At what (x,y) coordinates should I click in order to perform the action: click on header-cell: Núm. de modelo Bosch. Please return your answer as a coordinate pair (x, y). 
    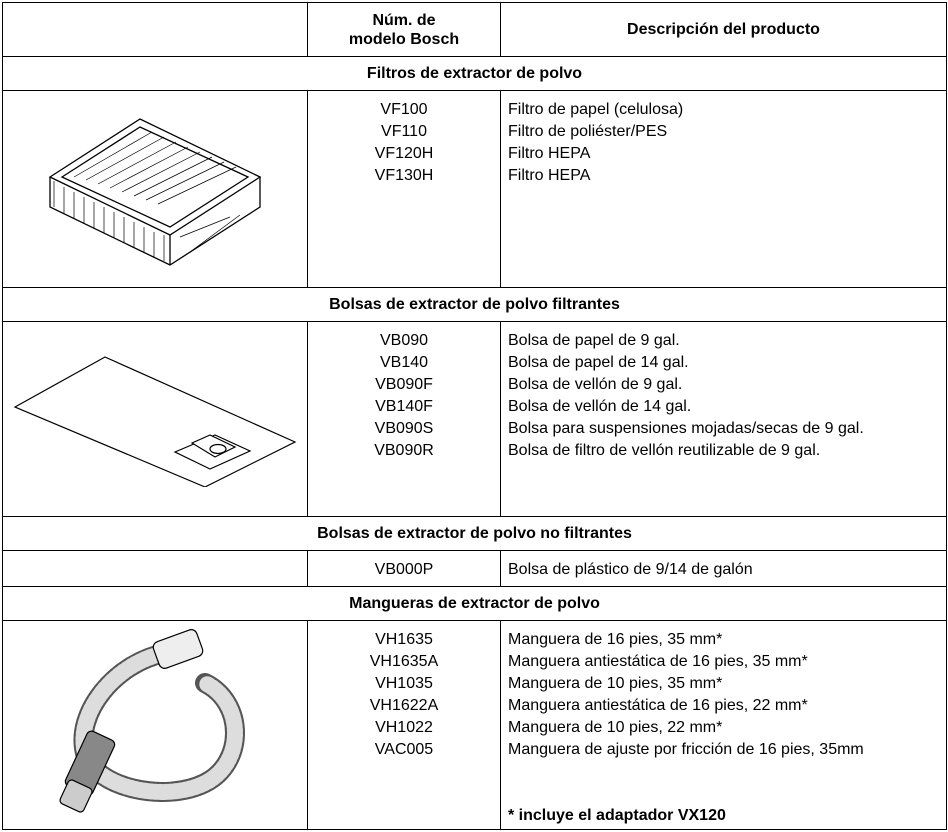
    Looking at the image, I should click on (404, 29).